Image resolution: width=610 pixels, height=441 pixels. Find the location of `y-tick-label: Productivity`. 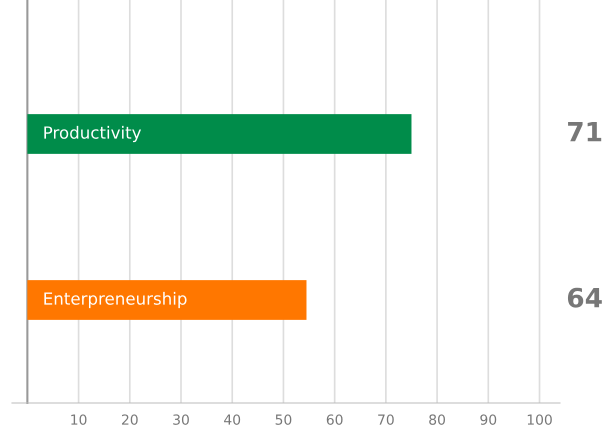

y-tick-label: Productivity is located at coordinates (93, 134).